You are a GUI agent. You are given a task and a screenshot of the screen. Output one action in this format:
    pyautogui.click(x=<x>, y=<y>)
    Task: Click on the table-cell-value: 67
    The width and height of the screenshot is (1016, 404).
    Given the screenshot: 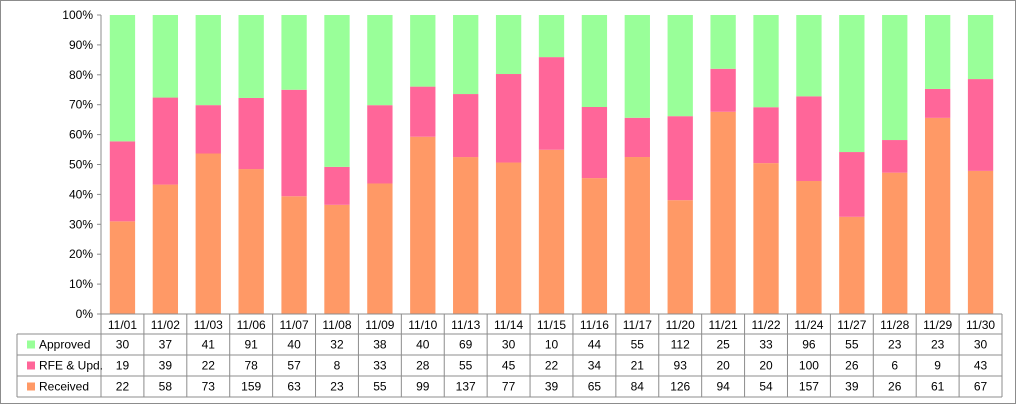 What is the action you would take?
    pyautogui.click(x=981, y=387)
    